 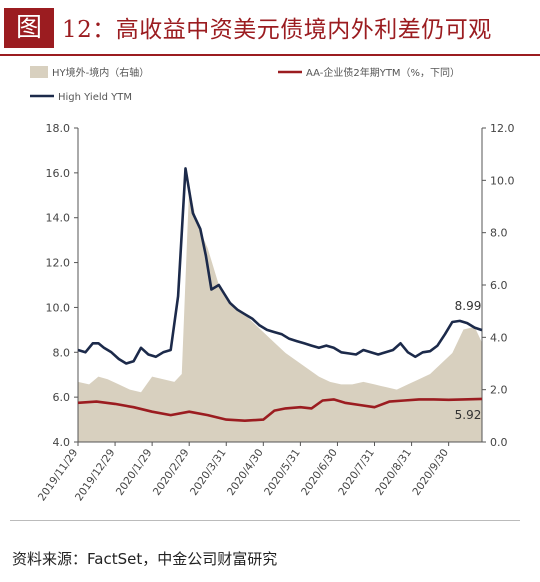 I want to click on x-tick-label: 2020/9/30, so click(x=430, y=472).